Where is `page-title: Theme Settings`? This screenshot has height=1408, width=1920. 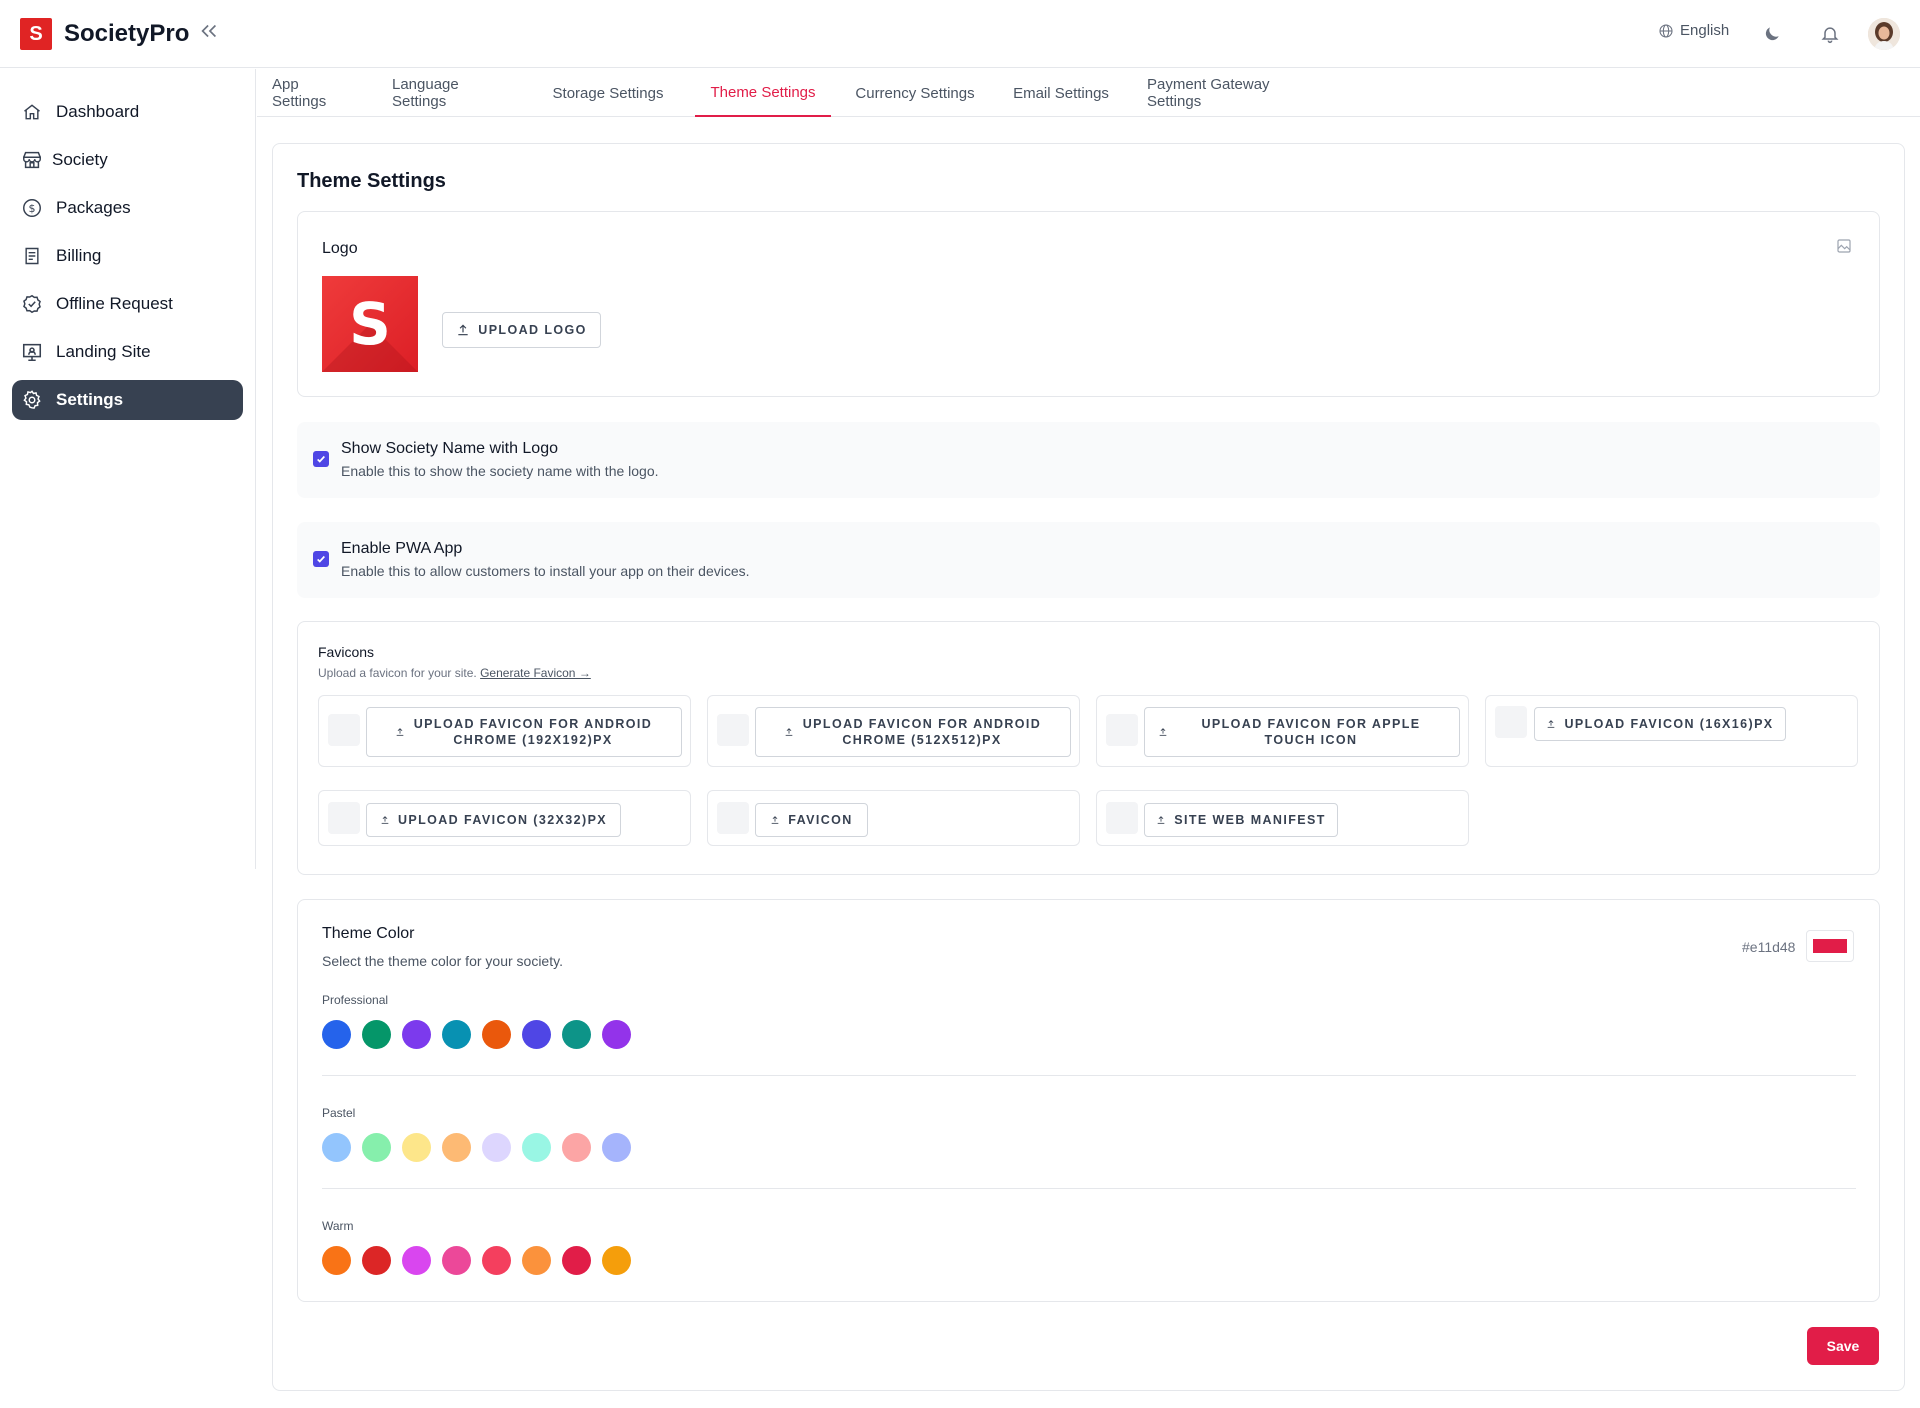 page-title: Theme Settings is located at coordinates (371, 181).